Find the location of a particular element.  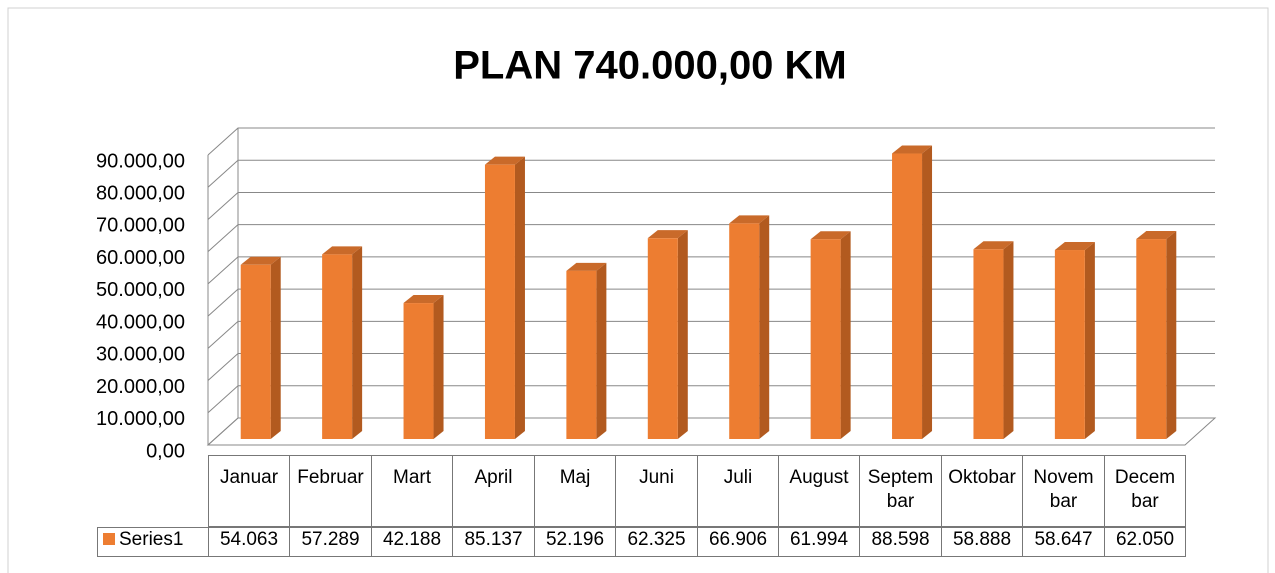

y-tick-label: 90.000,00 is located at coordinates (140, 161).